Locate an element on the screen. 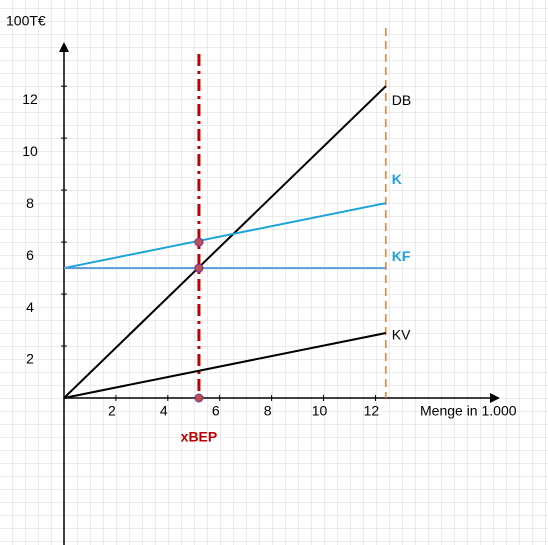 This screenshot has height=545, width=548. series-label: DB is located at coordinates (401, 100).